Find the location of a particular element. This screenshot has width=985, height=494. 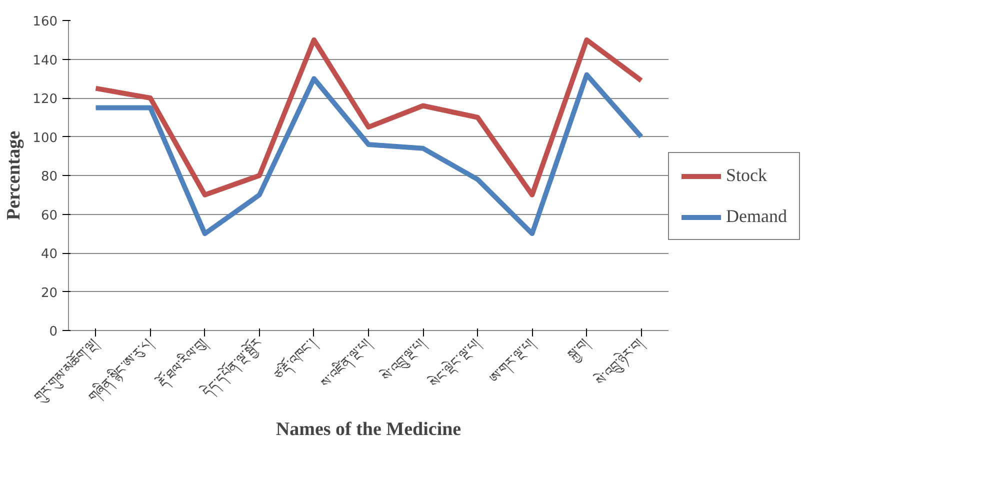

y-tick-label: 80 is located at coordinates (49, 177).